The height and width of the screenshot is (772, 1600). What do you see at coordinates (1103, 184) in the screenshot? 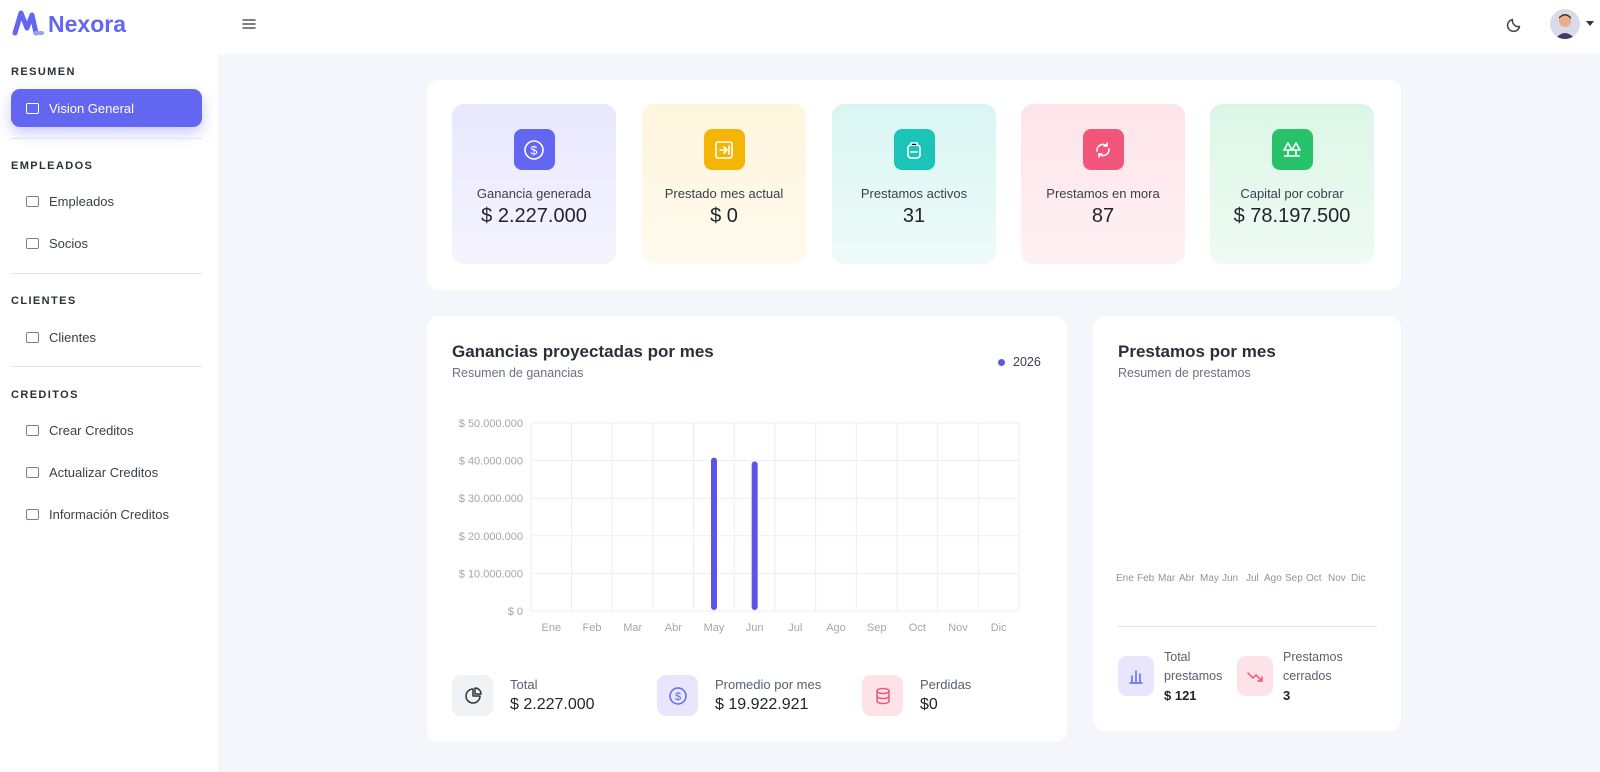
I see `stat-card-mora: Prestamos en mora 87` at bounding box center [1103, 184].